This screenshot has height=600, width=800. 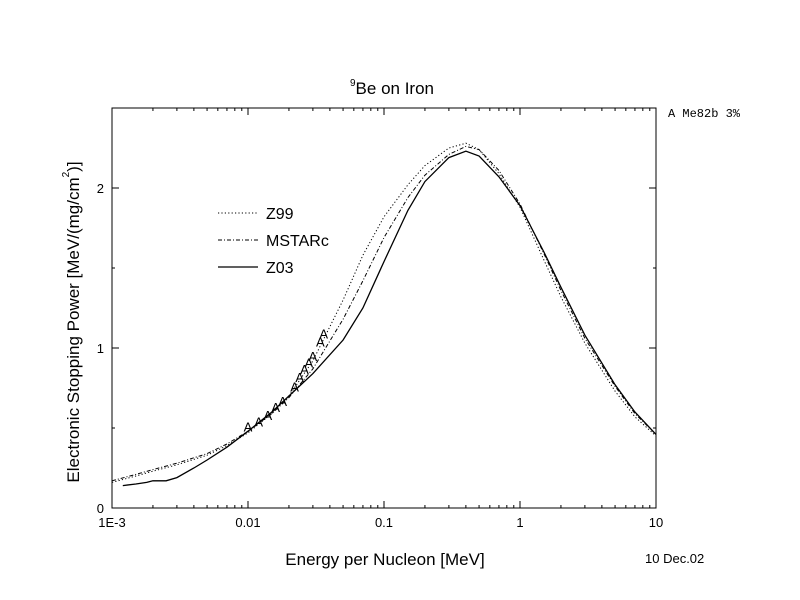 What do you see at coordinates (384, 559) in the screenshot?
I see `x-axis-label: Energy per Nucleon [MeV]` at bounding box center [384, 559].